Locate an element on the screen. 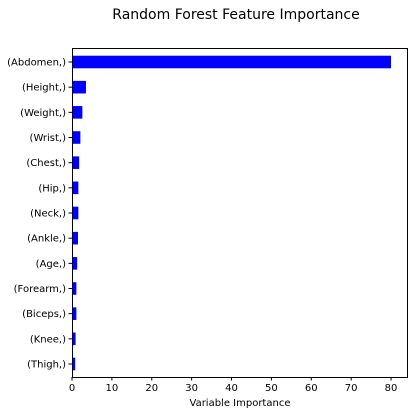 Image resolution: width=414 pixels, height=414 pixels. y-tick-label: (Thigh,) is located at coordinates (46, 365).